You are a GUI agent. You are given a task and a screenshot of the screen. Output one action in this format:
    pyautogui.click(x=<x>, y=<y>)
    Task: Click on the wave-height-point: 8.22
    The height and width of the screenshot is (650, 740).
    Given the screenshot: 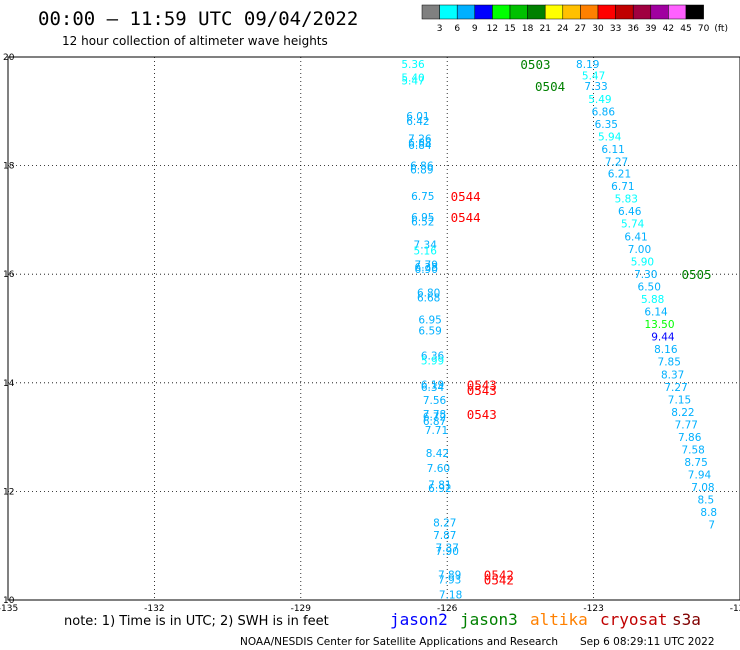 What is the action you would take?
    pyautogui.click(x=682, y=413)
    